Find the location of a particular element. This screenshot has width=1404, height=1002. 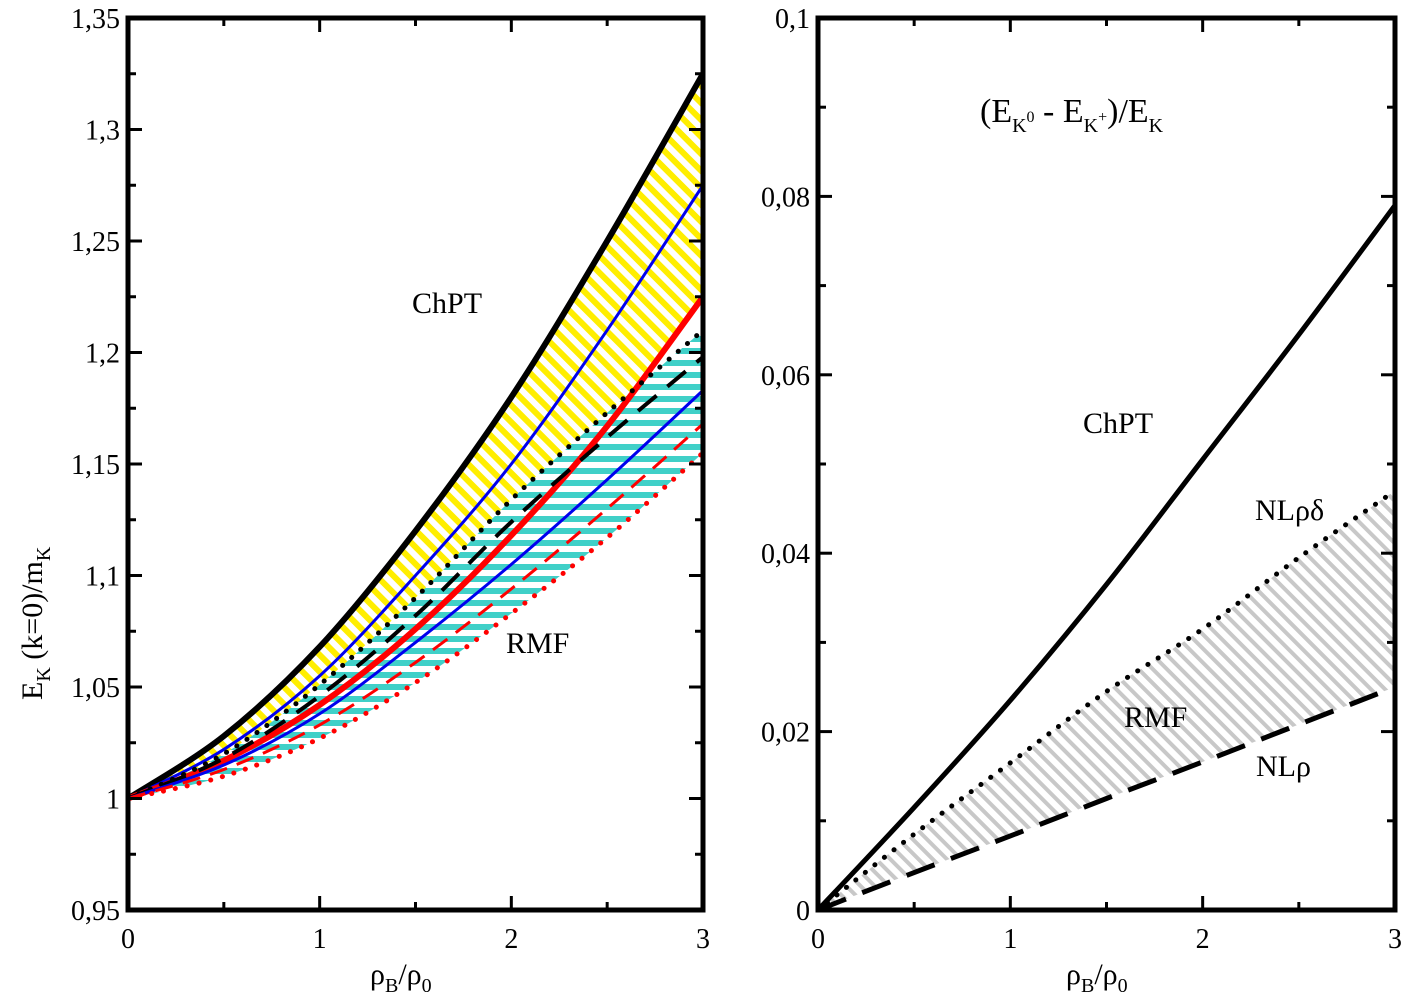

left-y-tick-label: 1,1 is located at coordinates (102, 577).